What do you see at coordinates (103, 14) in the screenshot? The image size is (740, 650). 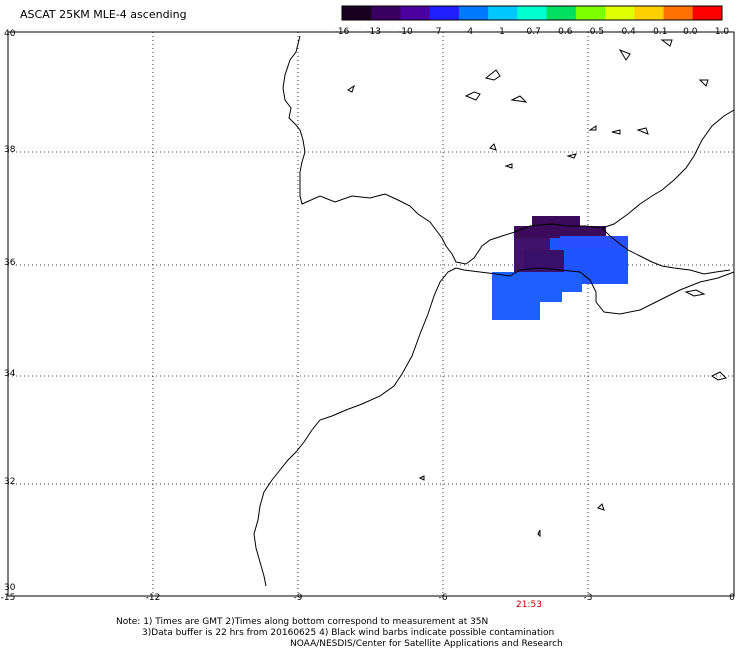 I see `map-title: ASCAT 25KM MLE-4 ascending` at bounding box center [103, 14].